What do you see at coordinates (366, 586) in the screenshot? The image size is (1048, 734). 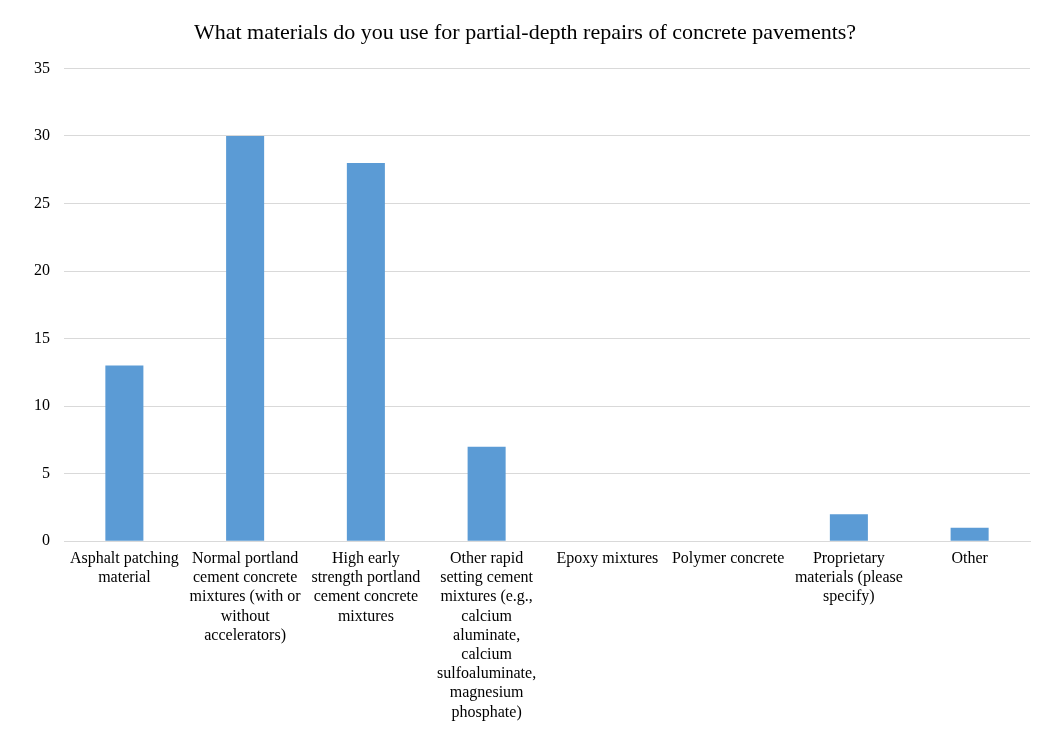 I see `x-tick-label: High early strength portland cement concrete mixtures` at bounding box center [366, 586].